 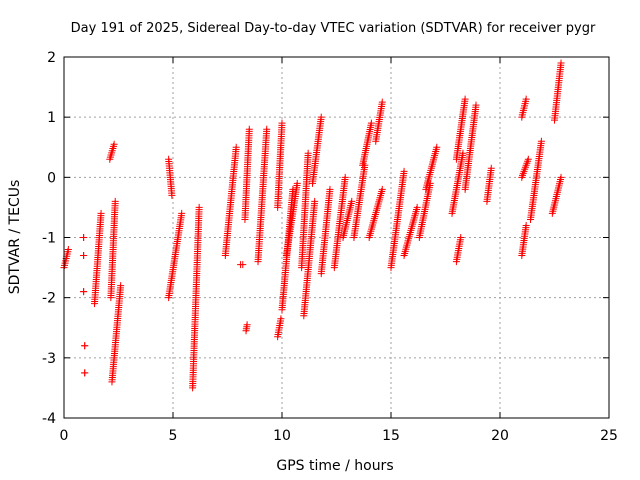 I want to click on x-axis-label: GPS time / hours, so click(x=334, y=466).